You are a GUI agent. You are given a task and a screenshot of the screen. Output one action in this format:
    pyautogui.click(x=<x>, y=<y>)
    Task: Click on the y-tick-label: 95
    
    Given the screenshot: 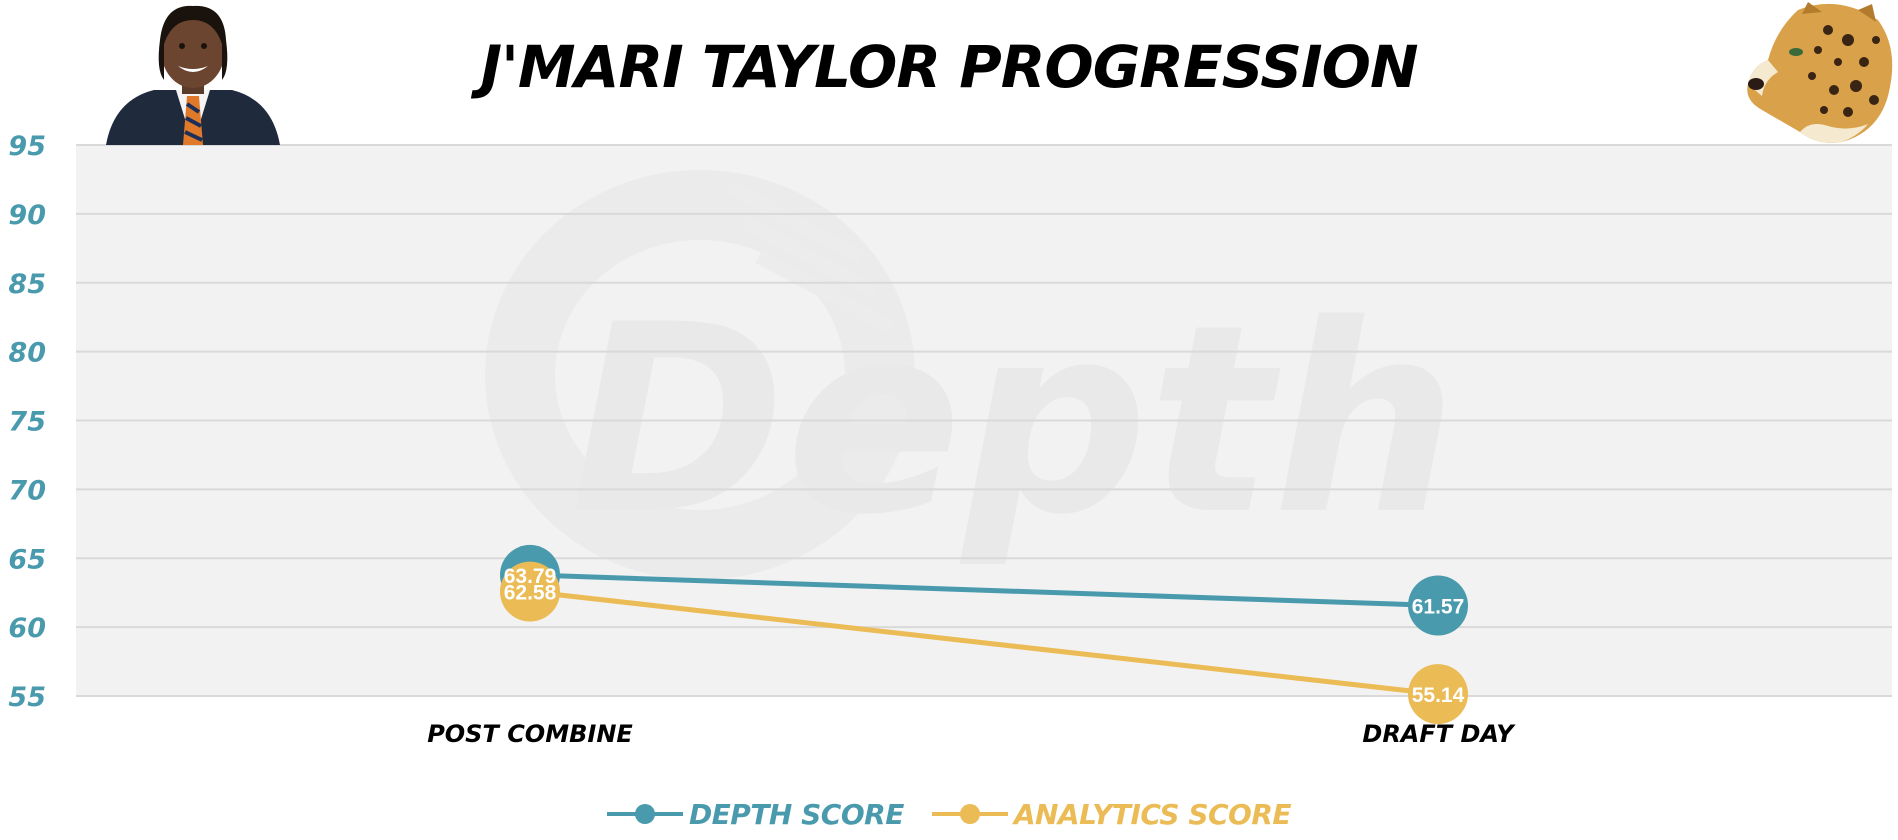 What is the action you would take?
    pyautogui.click(x=27, y=146)
    